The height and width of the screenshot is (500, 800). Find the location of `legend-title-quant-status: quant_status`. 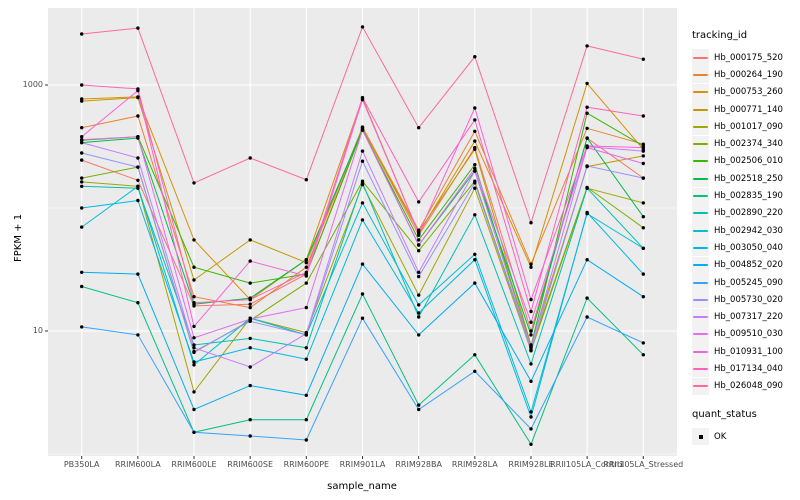

legend-title-quant-status: quant_status is located at coordinates (724, 414).